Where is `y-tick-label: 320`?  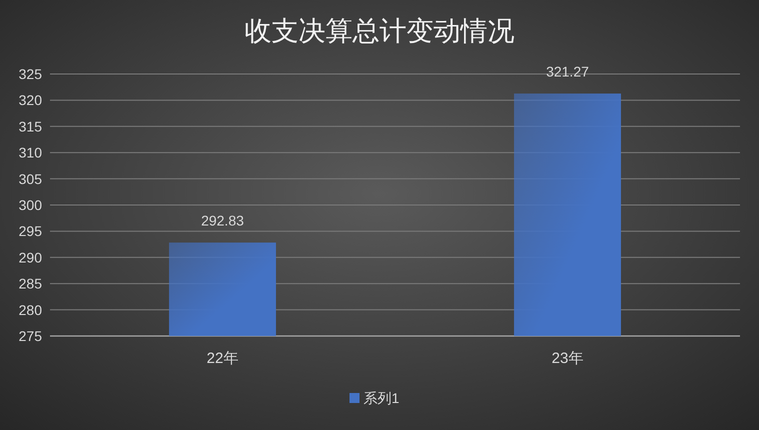 y-tick-label: 320 is located at coordinates (30, 100).